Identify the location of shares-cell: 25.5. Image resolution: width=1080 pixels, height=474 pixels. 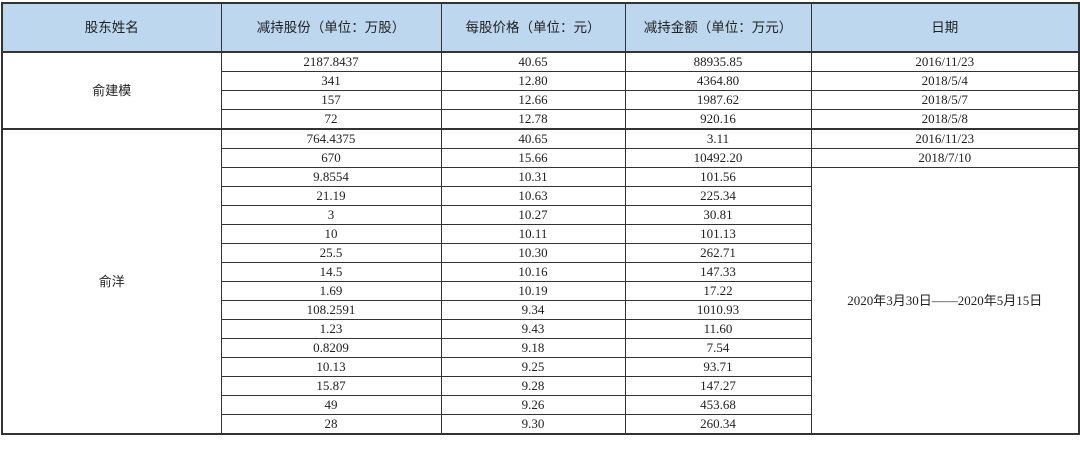
(331, 253).